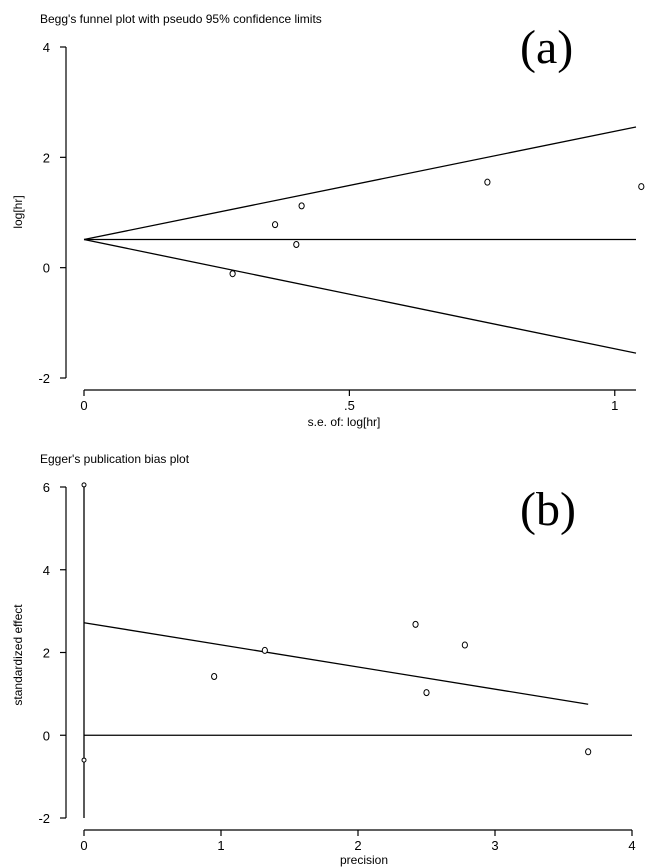 This screenshot has height=867, width=645. Describe the element at coordinates (44, 378) in the screenshot. I see `chart-a-y-tick-label: -2` at that location.